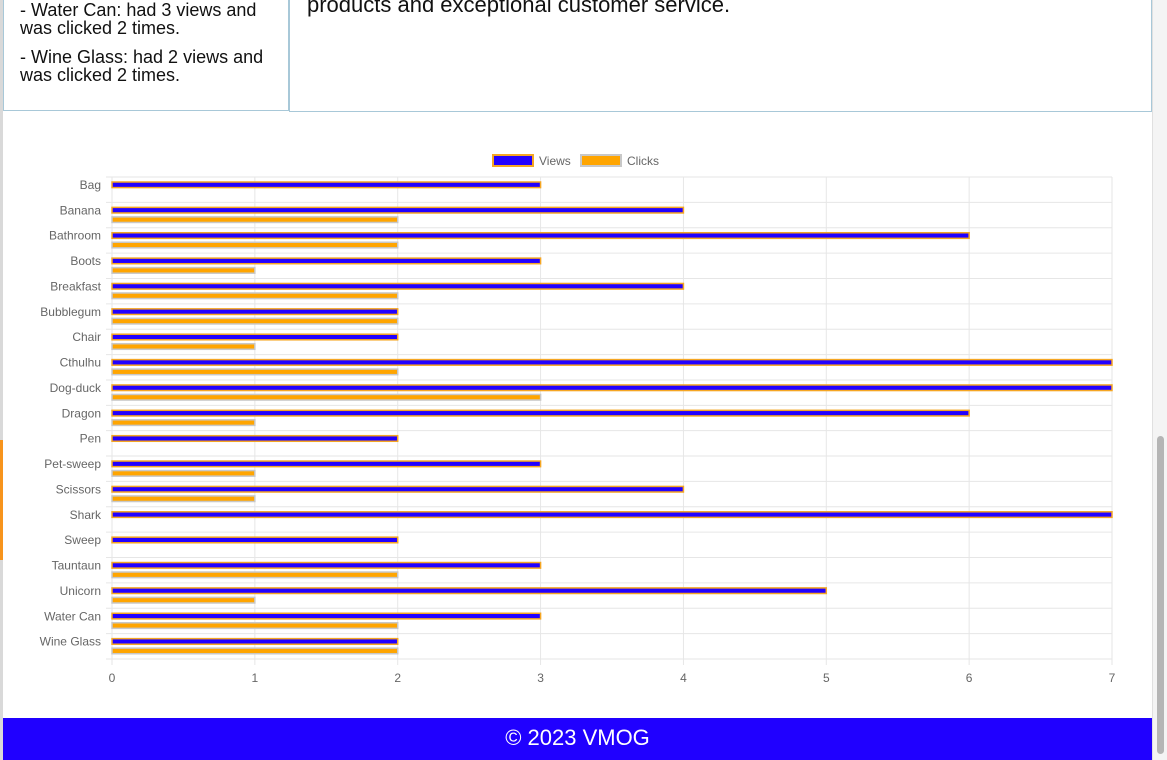 Image resolution: width=1167 pixels, height=760 pixels. Describe the element at coordinates (78, 489) in the screenshot. I see `y-tick-label: Scissors` at that location.